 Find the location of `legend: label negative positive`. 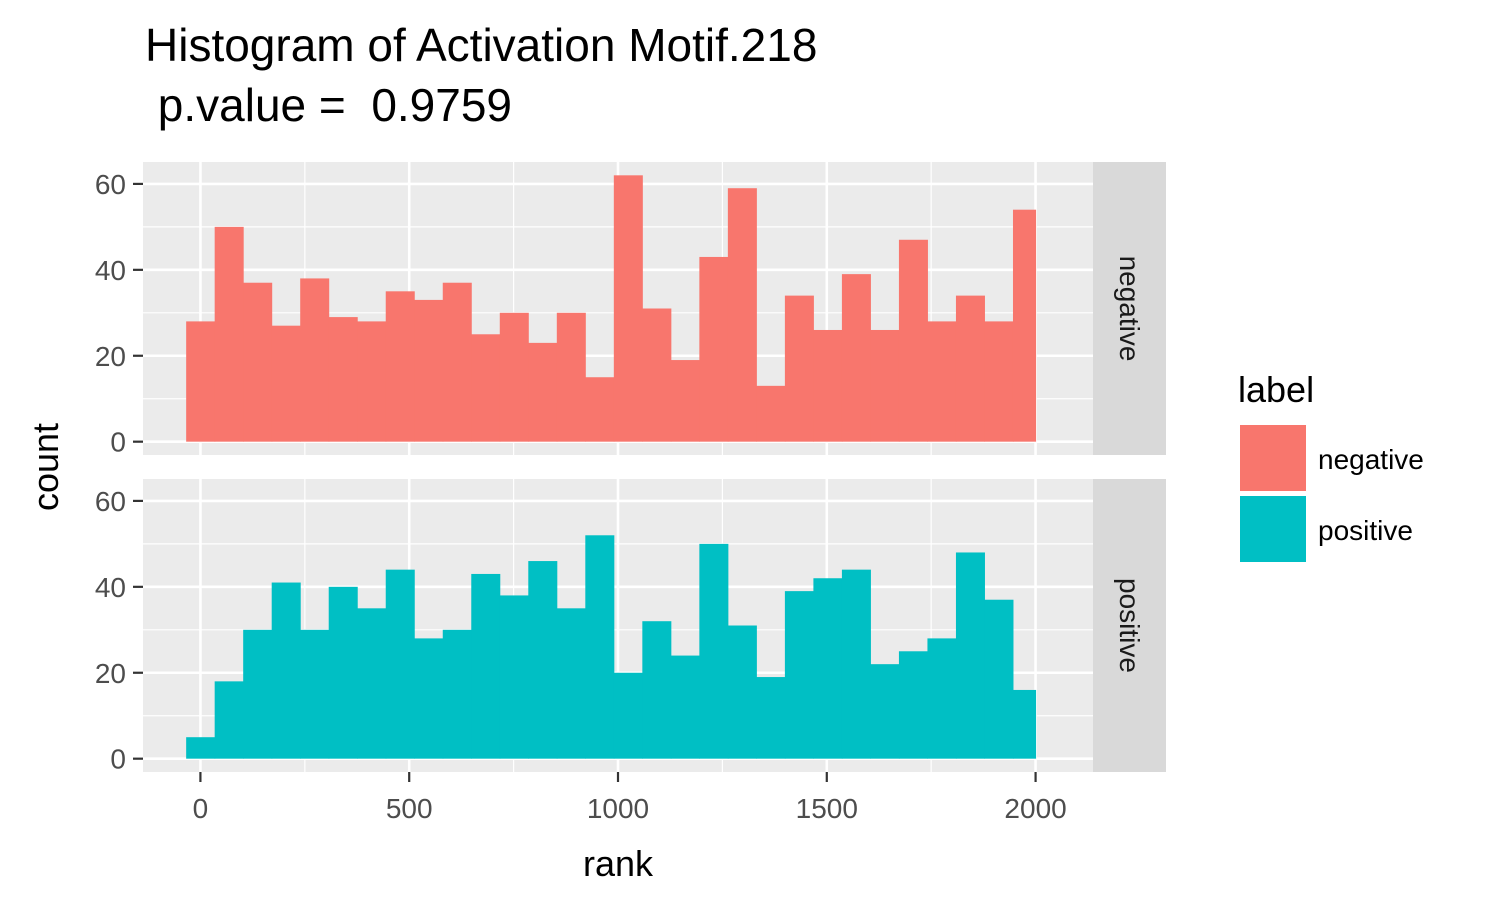

legend: label negative positive is located at coordinates (1331, 465).